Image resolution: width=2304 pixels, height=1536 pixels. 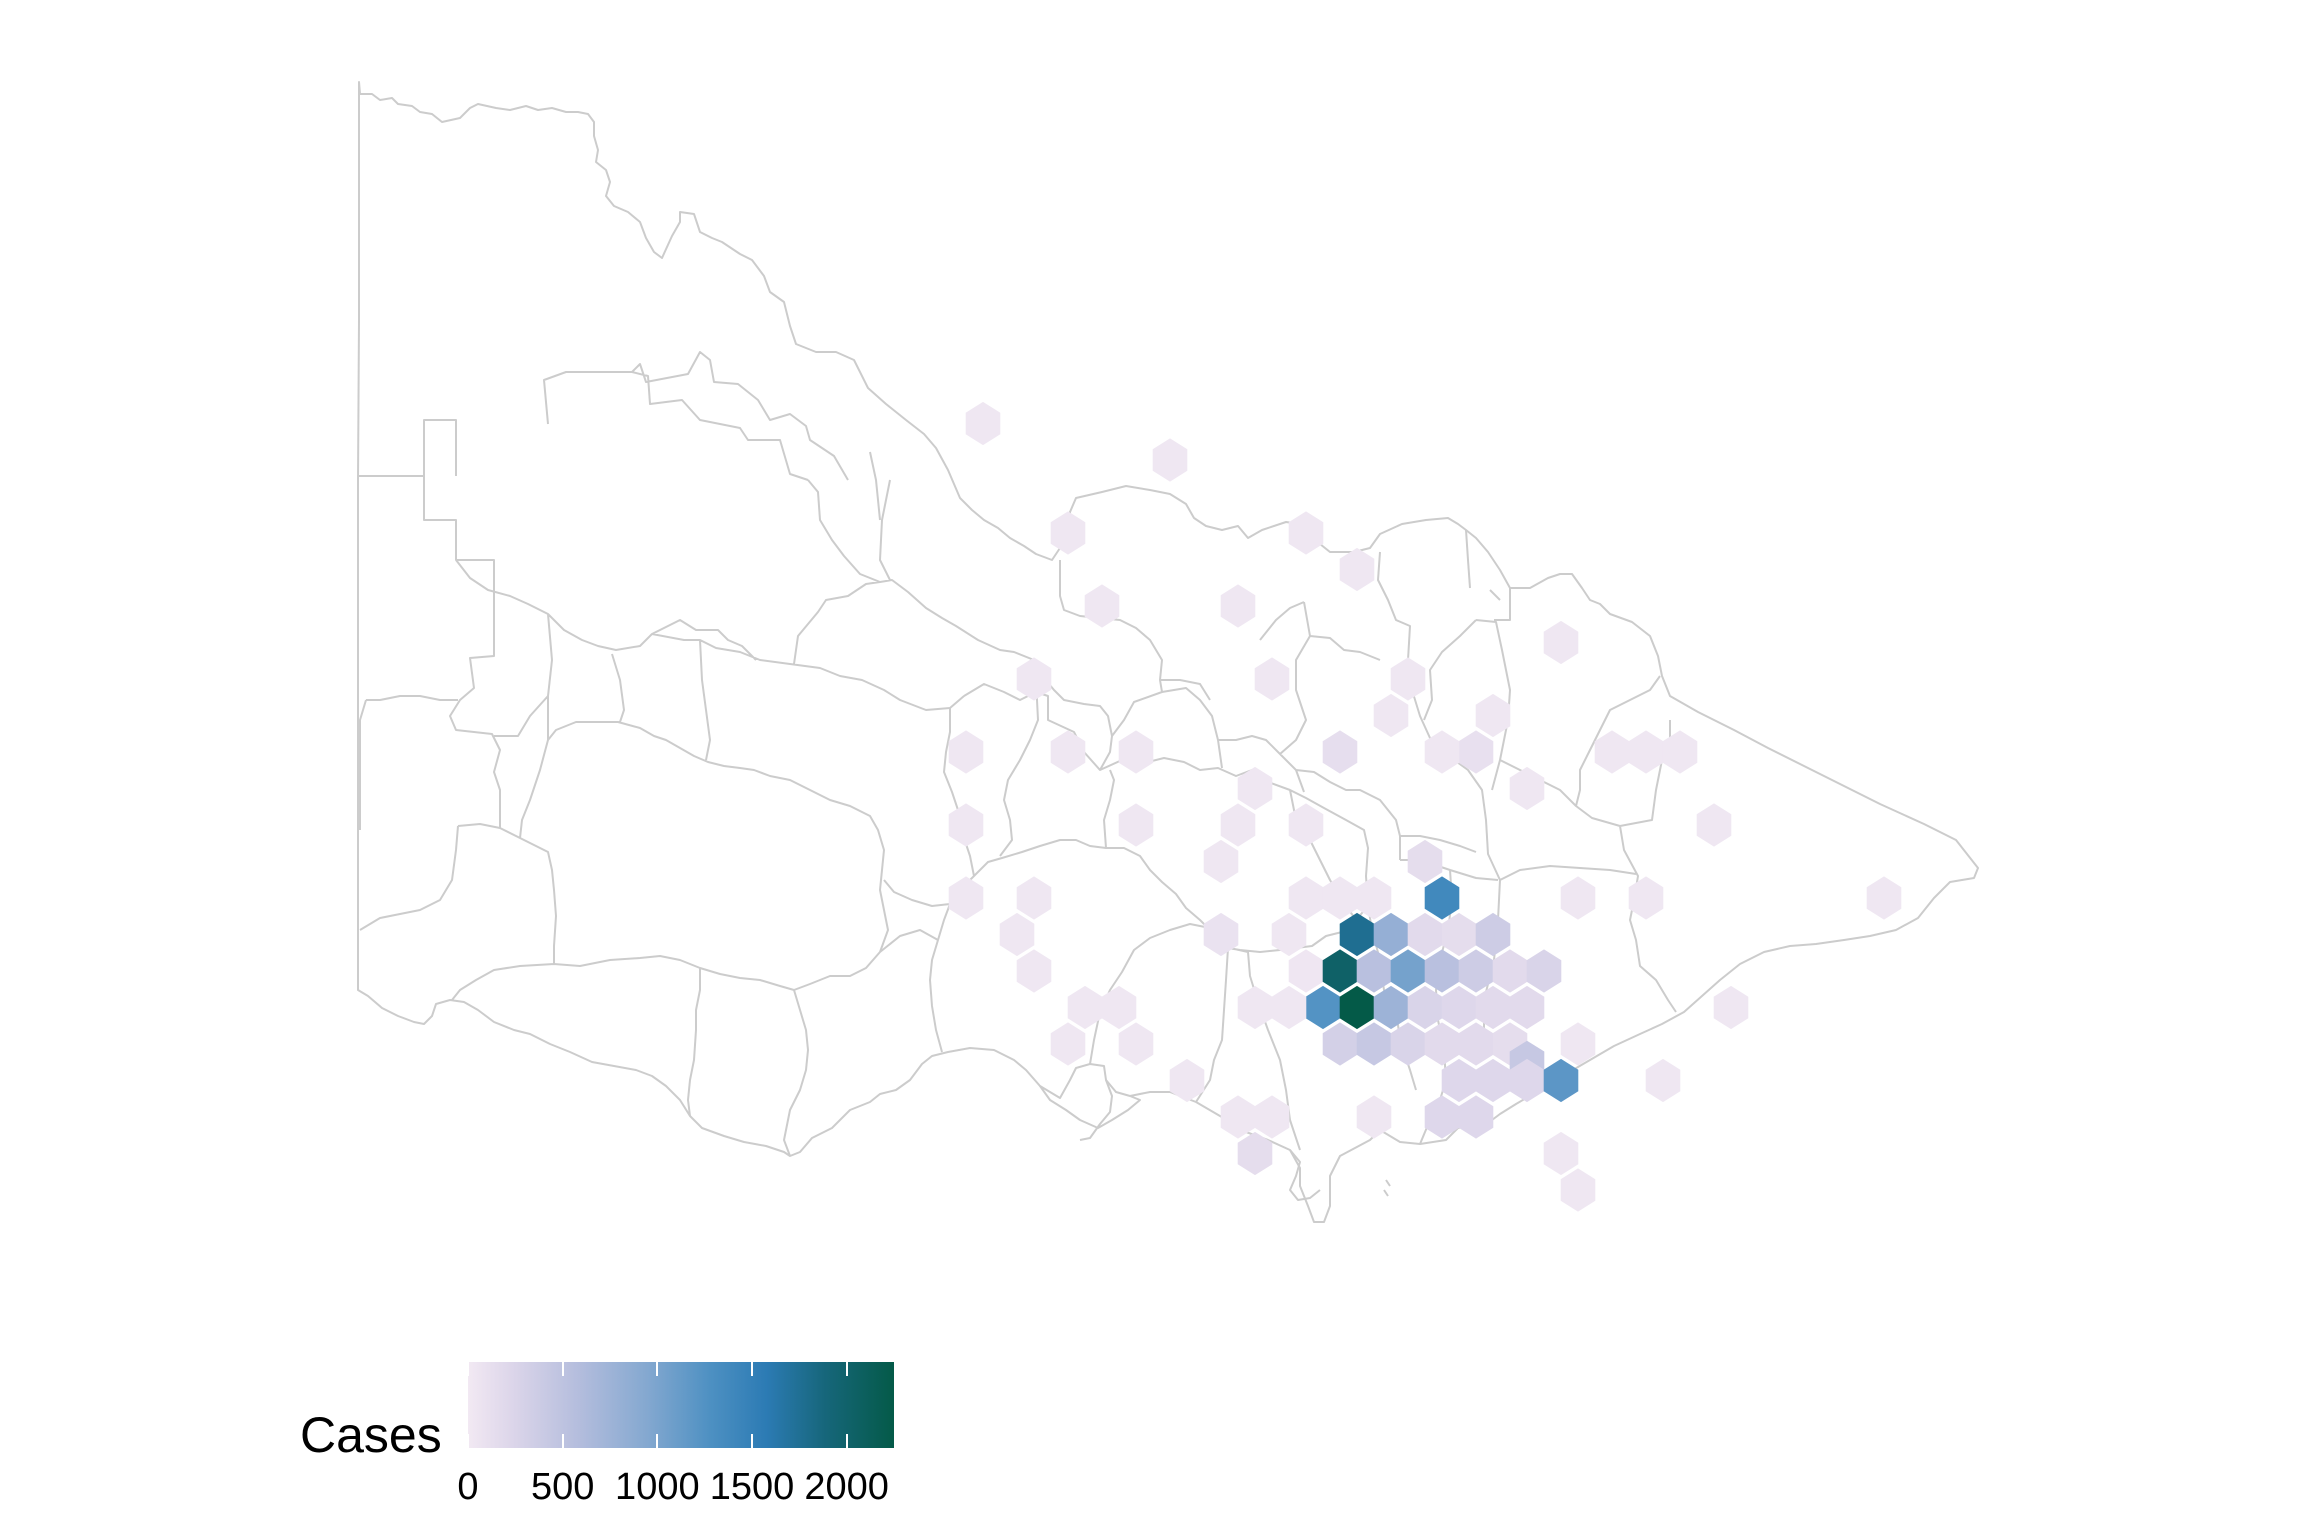 I want to click on legend-title: Cases, so click(x=371, y=1435).